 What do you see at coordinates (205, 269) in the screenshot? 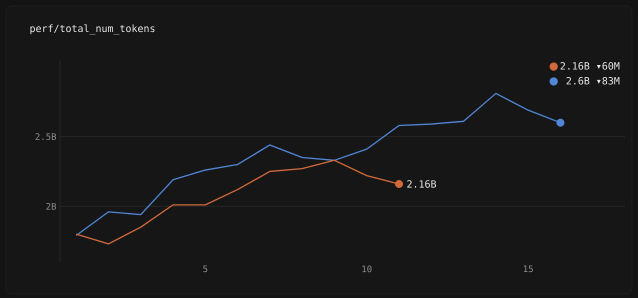
I see `x-tick-label: 5` at bounding box center [205, 269].